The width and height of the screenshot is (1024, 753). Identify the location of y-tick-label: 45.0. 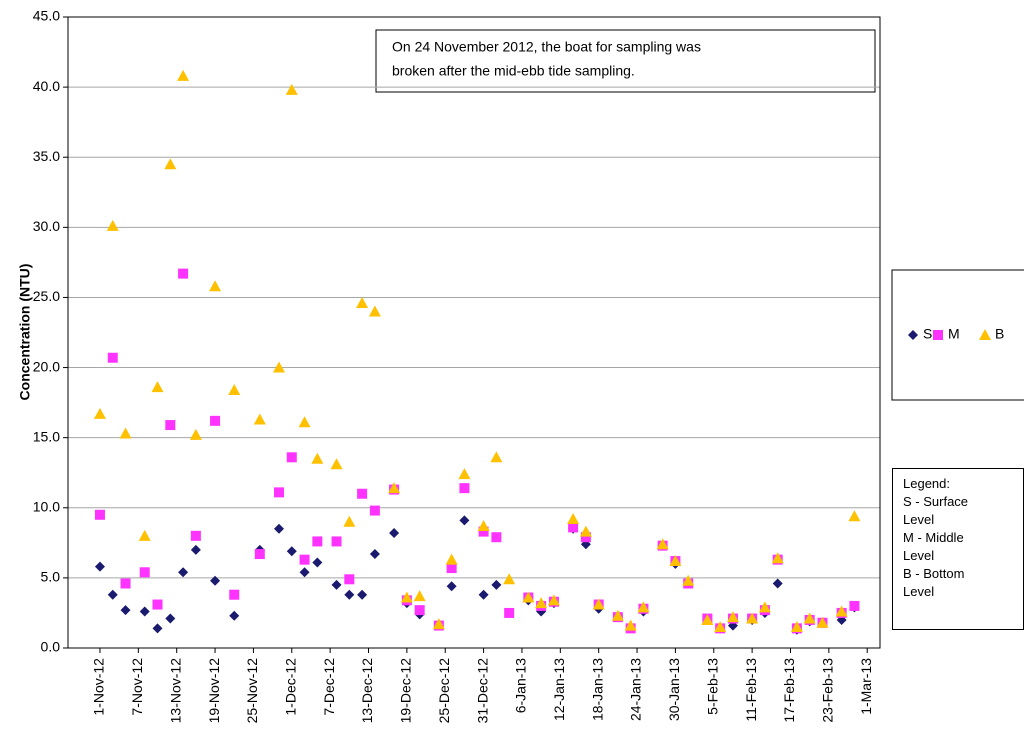
(46, 16).